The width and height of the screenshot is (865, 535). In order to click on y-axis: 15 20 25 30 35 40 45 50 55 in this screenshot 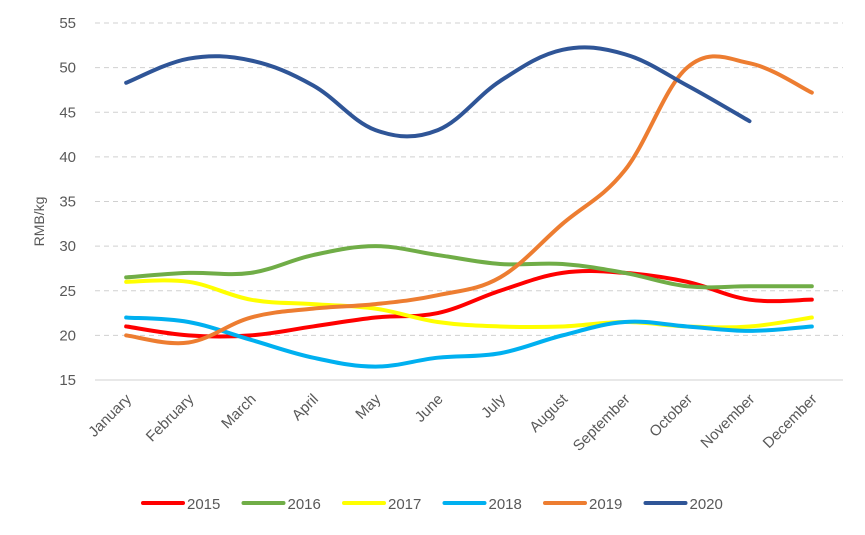, I will do `click(67, 202)`.